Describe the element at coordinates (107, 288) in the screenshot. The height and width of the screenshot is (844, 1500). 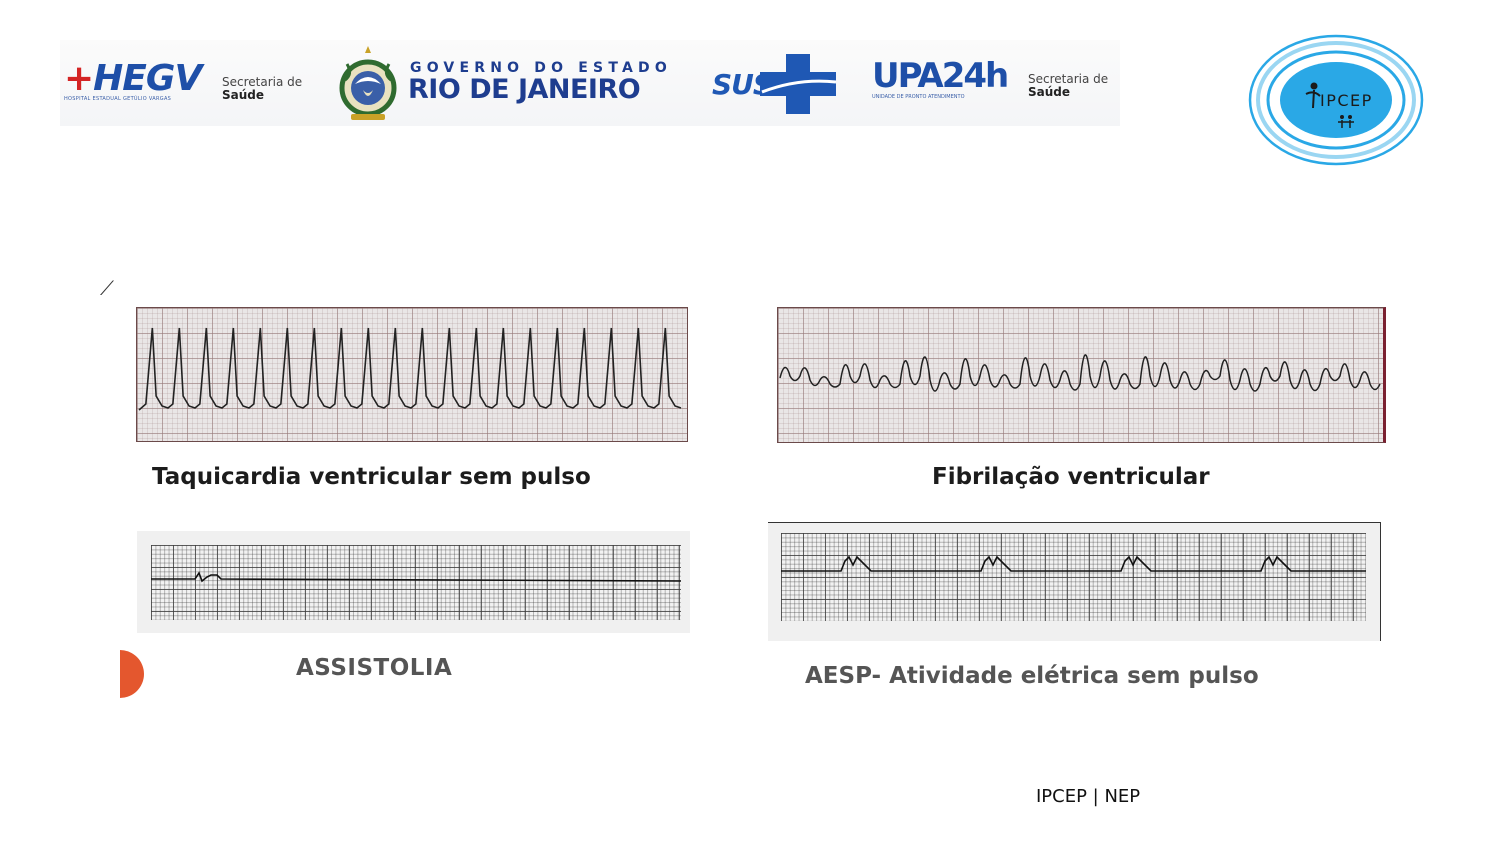
I see `stray-mark: ⟋` at that location.